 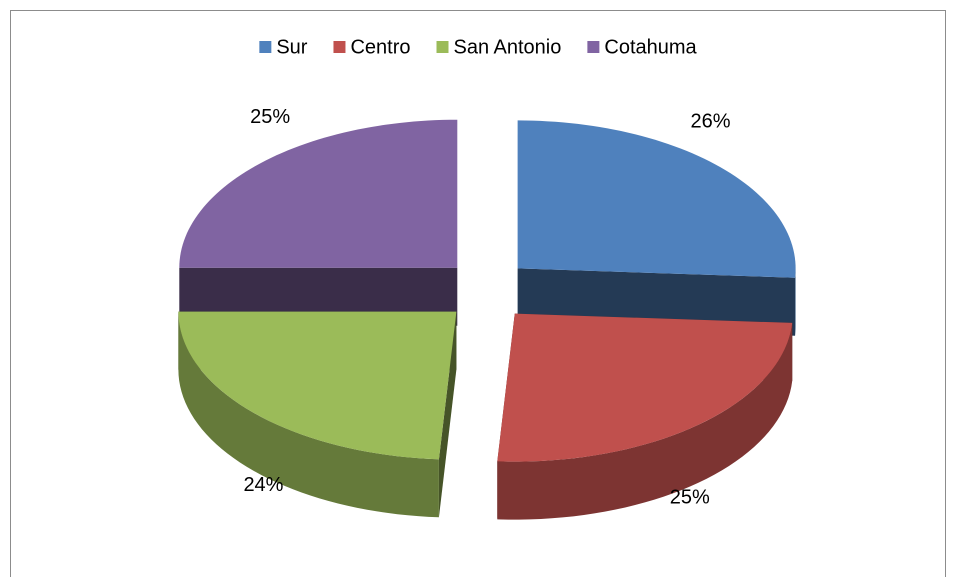 What do you see at coordinates (263, 485) in the screenshot?
I see `data-label: 24%` at bounding box center [263, 485].